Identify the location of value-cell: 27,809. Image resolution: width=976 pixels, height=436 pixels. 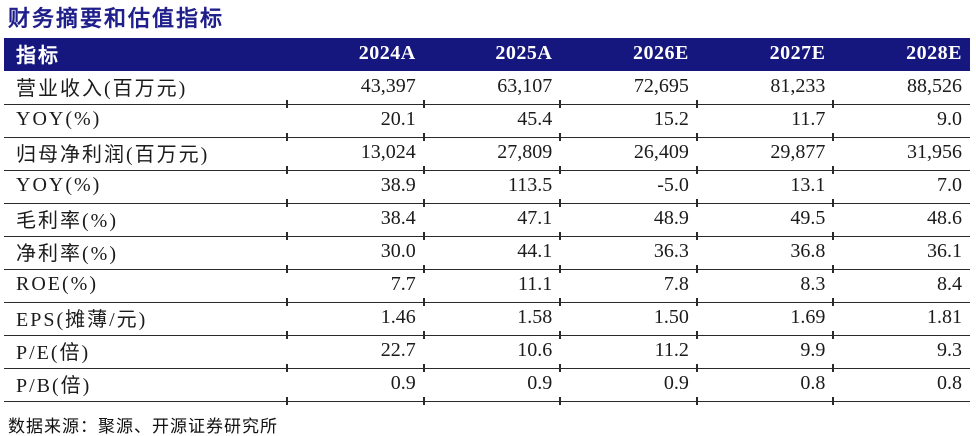
(491, 155).